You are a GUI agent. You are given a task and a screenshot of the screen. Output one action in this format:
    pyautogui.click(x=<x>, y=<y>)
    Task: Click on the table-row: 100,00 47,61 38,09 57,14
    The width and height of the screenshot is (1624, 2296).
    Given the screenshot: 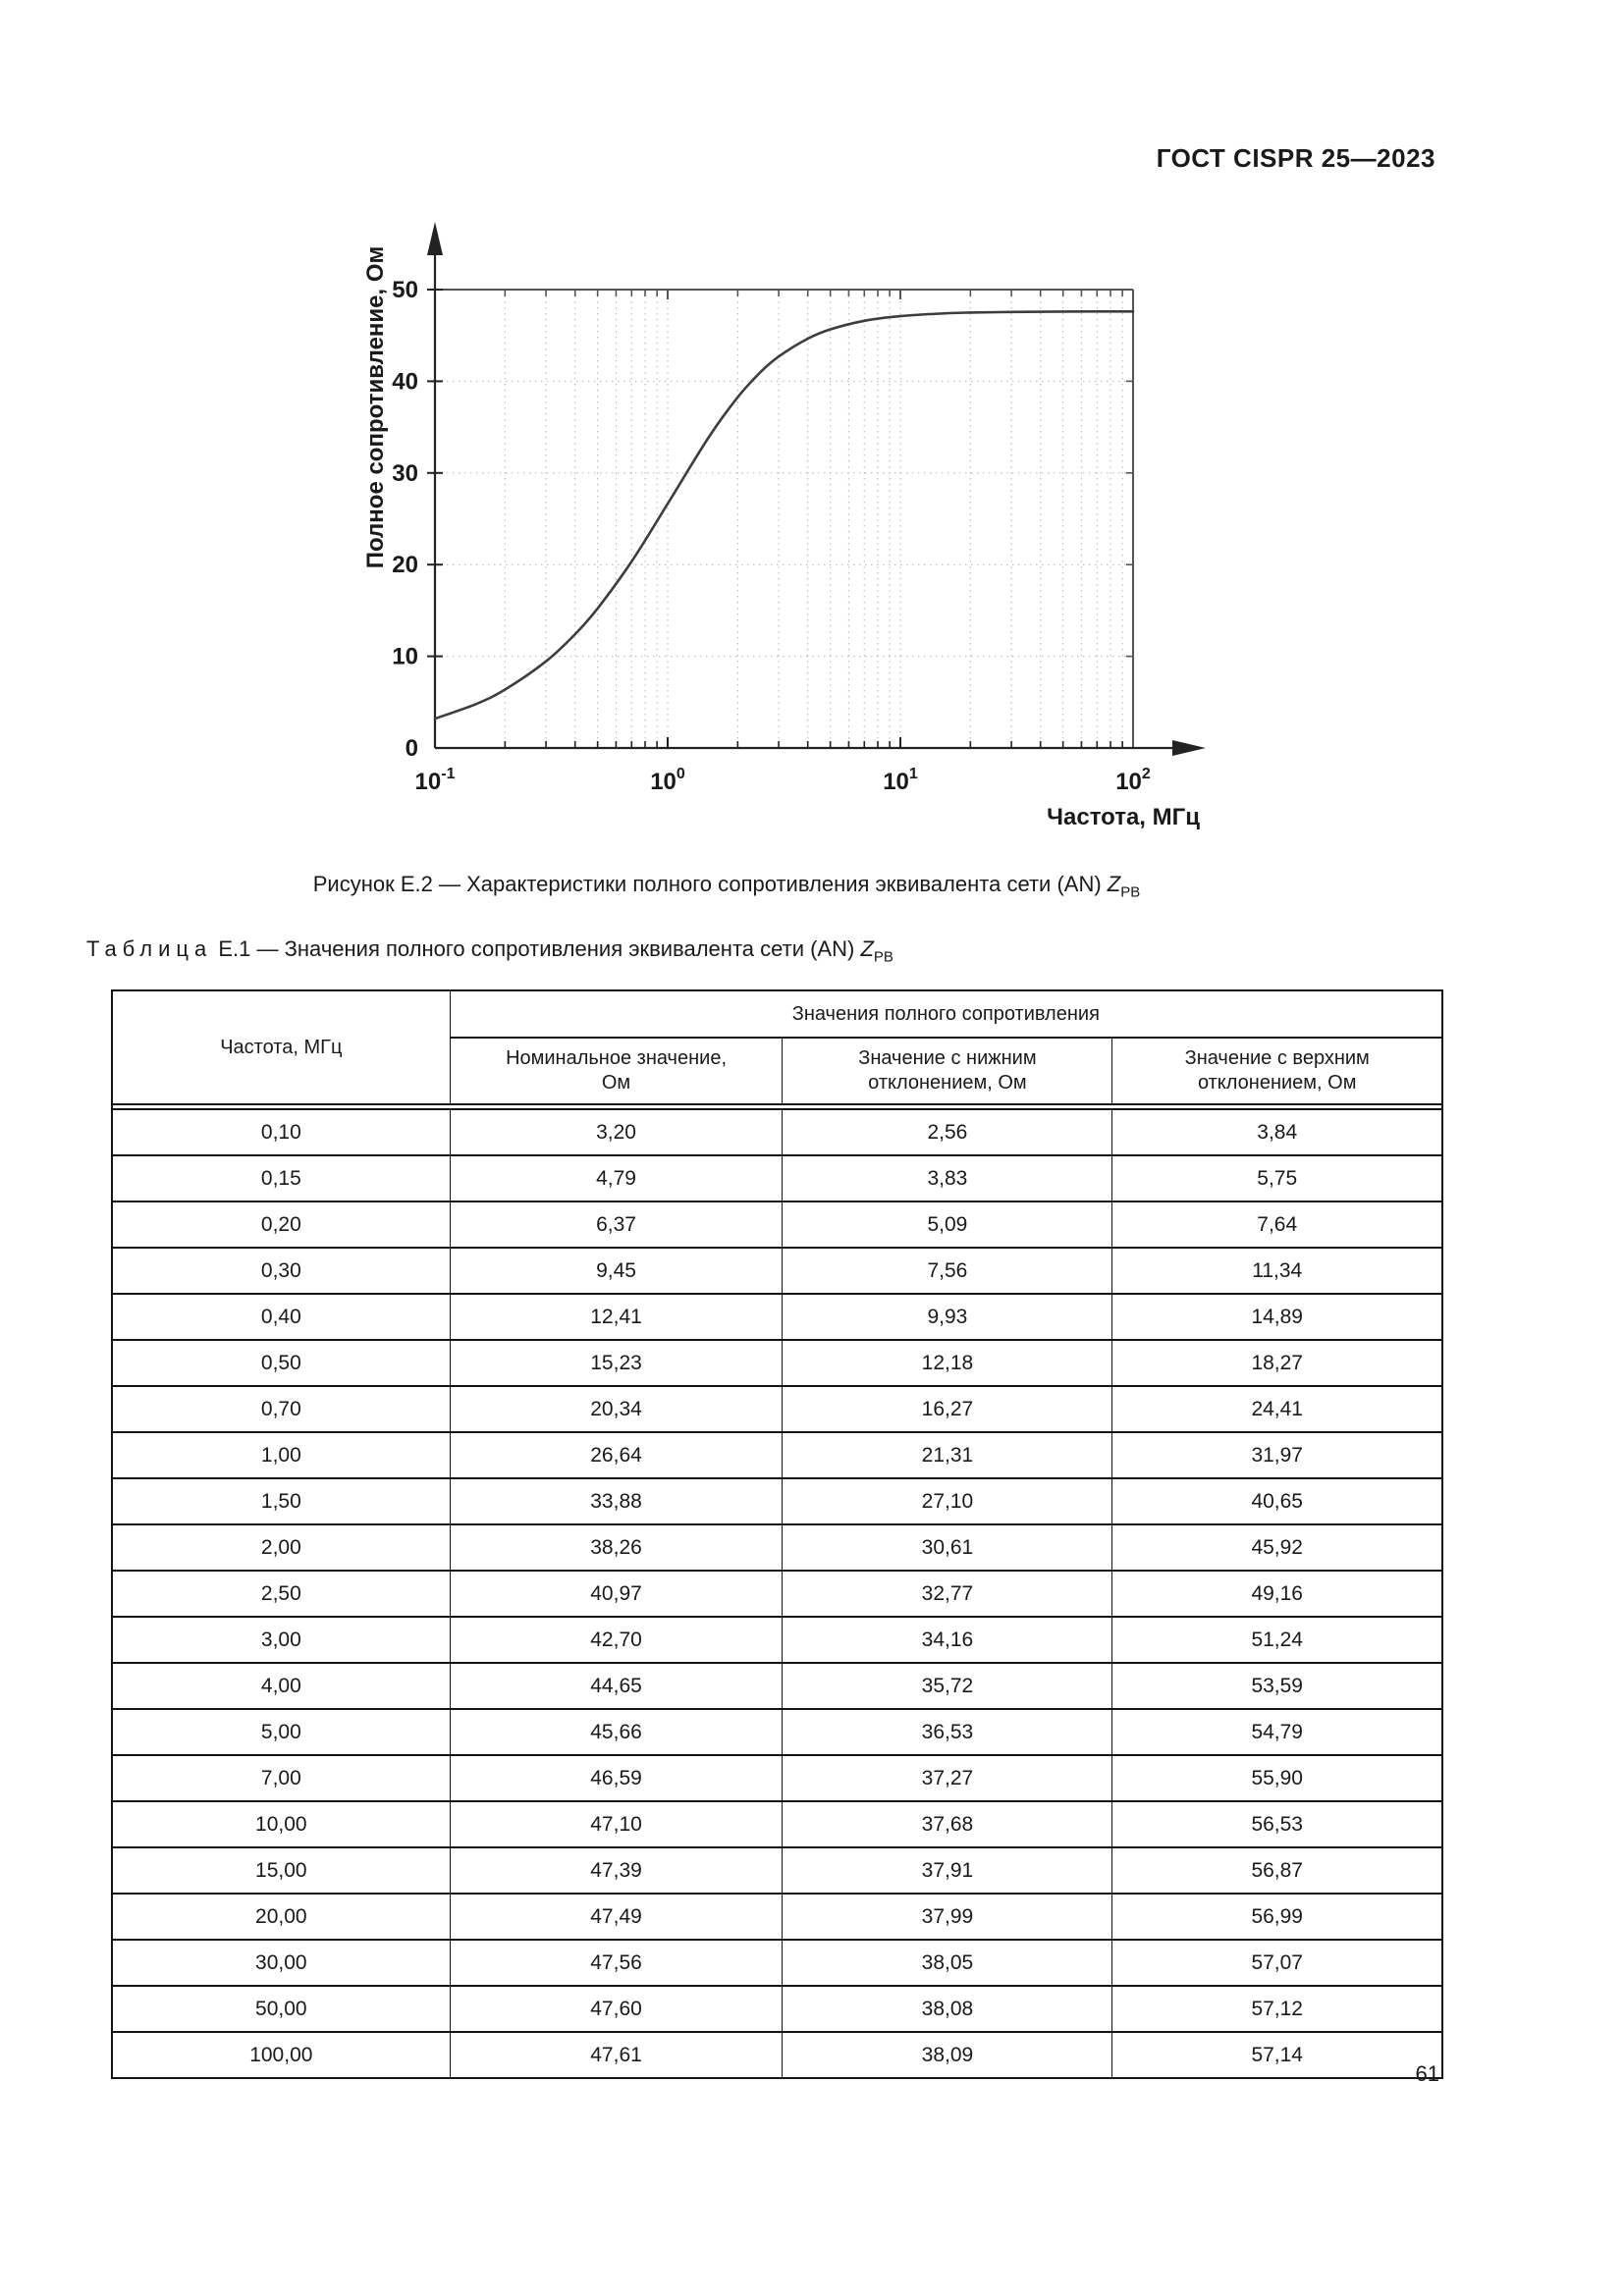 What is the action you would take?
    pyautogui.click(x=777, y=2055)
    